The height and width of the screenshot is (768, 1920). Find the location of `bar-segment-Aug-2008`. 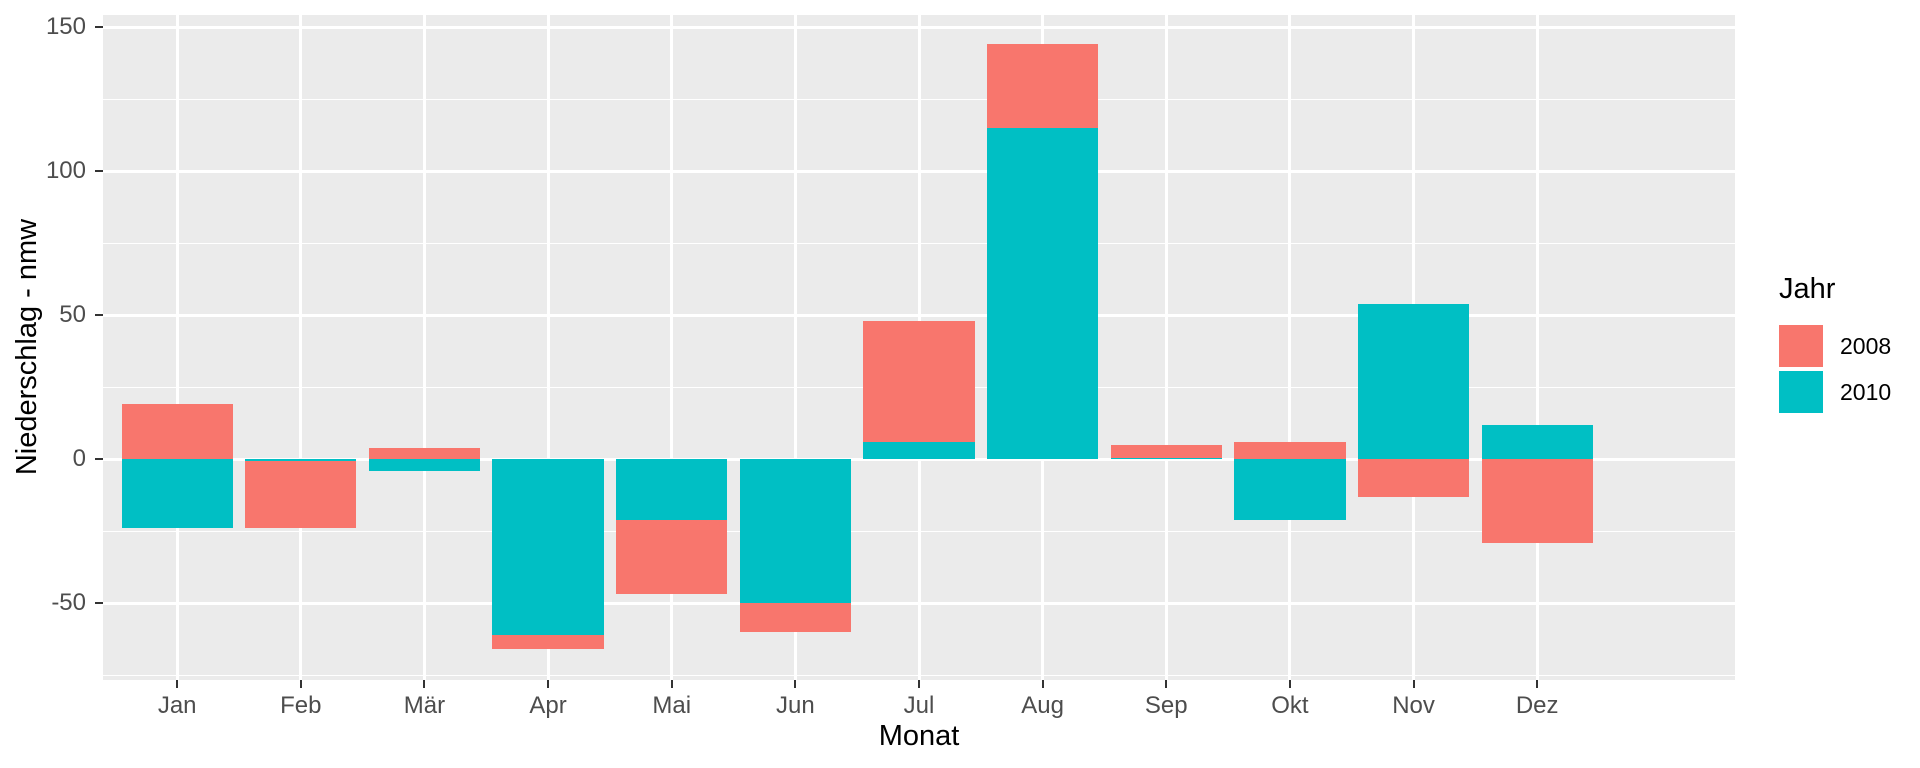

bar-segment-Aug-2008 is located at coordinates (1043, 86).